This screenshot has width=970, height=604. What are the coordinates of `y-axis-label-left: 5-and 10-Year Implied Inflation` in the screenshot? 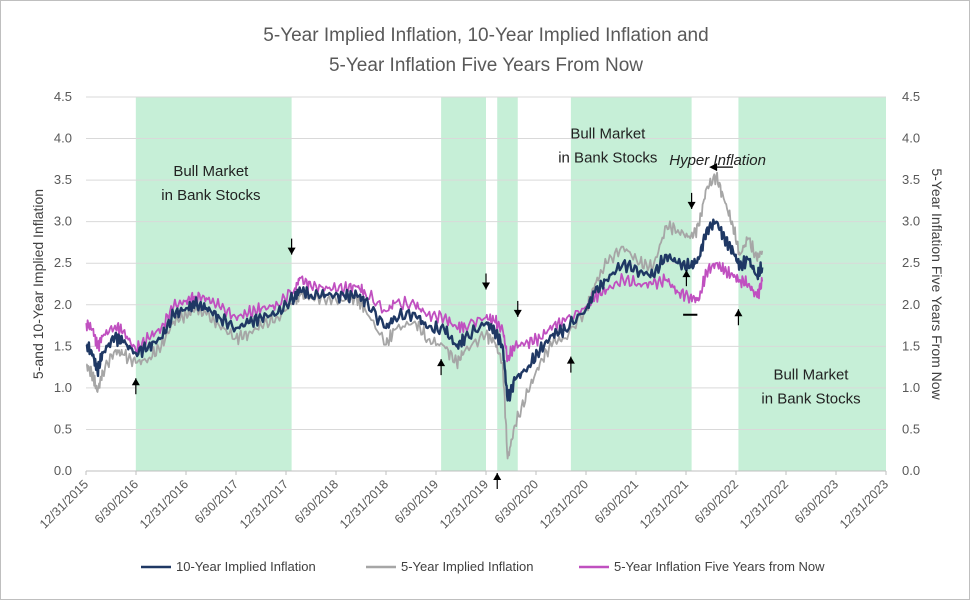 It's located at (38, 284).